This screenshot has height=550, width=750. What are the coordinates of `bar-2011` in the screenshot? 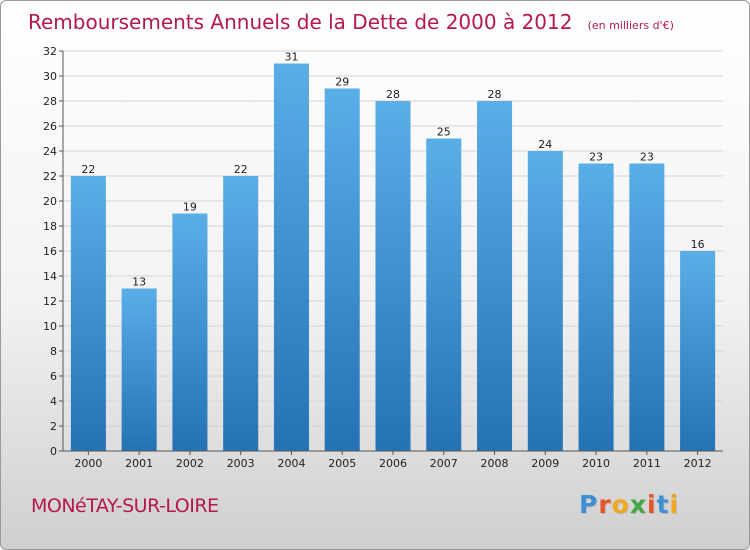 It's located at (647, 307).